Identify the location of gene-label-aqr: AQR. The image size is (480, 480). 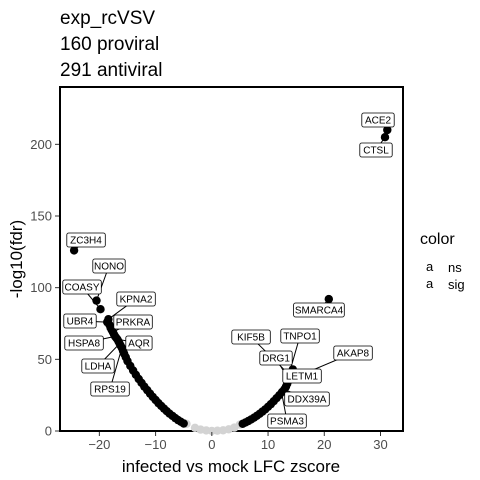
(139, 344).